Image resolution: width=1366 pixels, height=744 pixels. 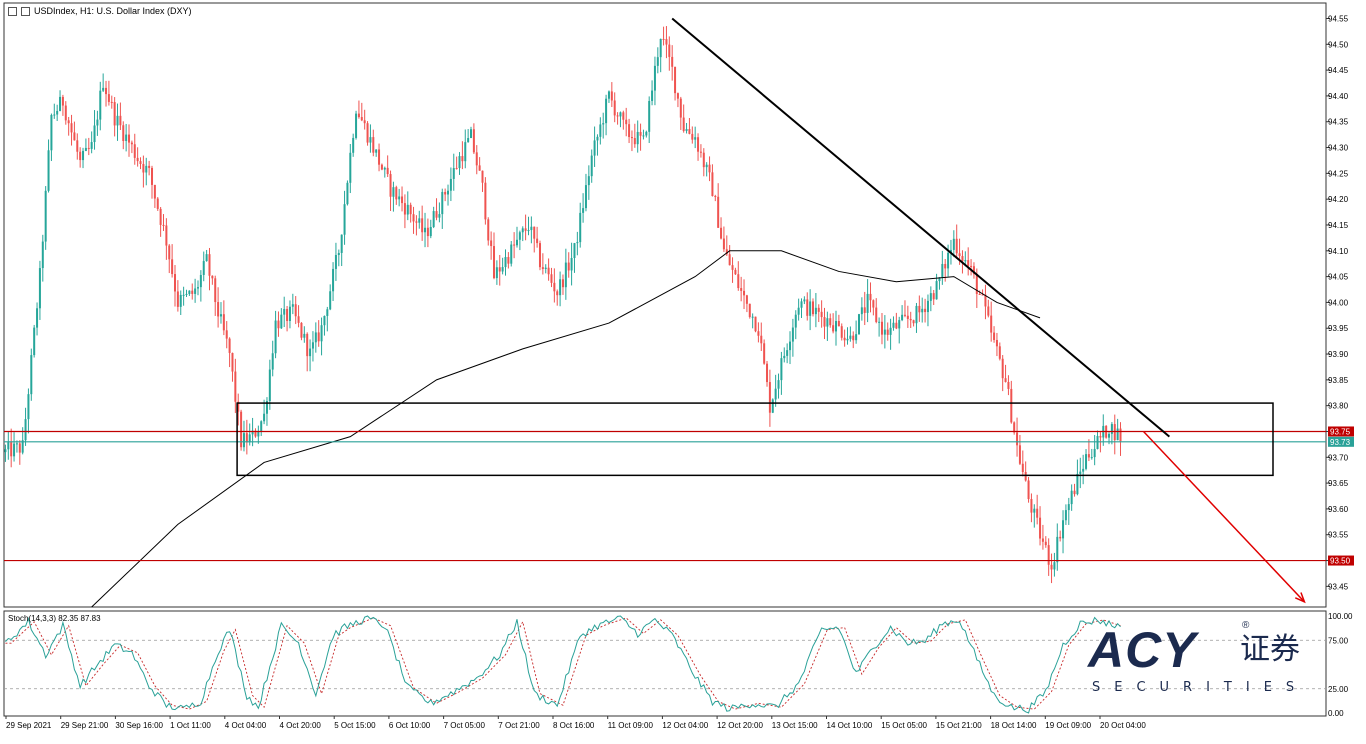 I want to click on x-tick-label: 13 Oct 15:00, so click(x=795, y=725).